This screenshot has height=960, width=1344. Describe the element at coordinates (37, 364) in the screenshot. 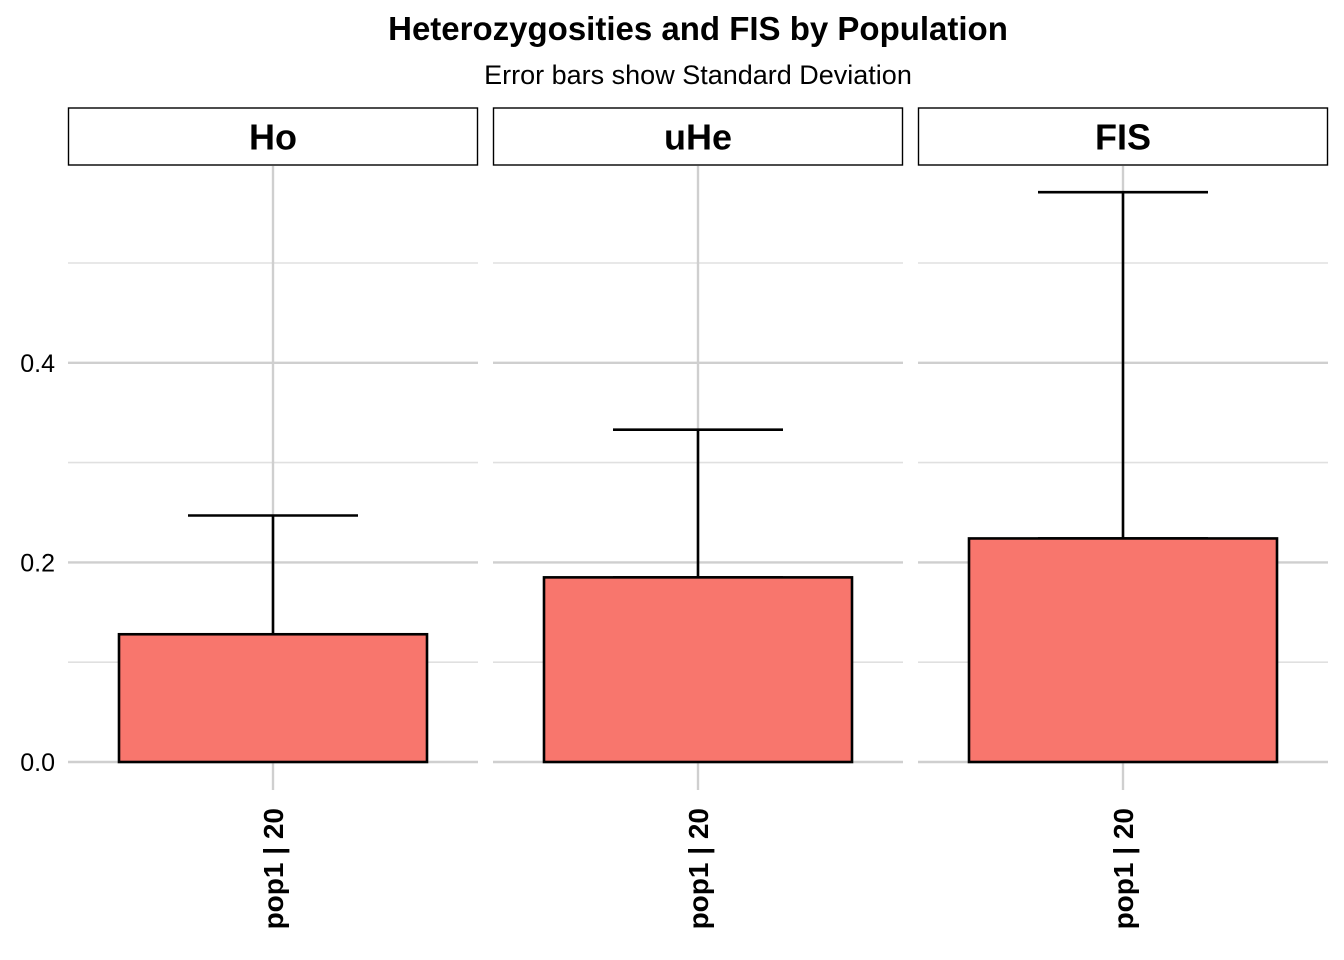

I see `y-tick-label: 0.4` at that location.